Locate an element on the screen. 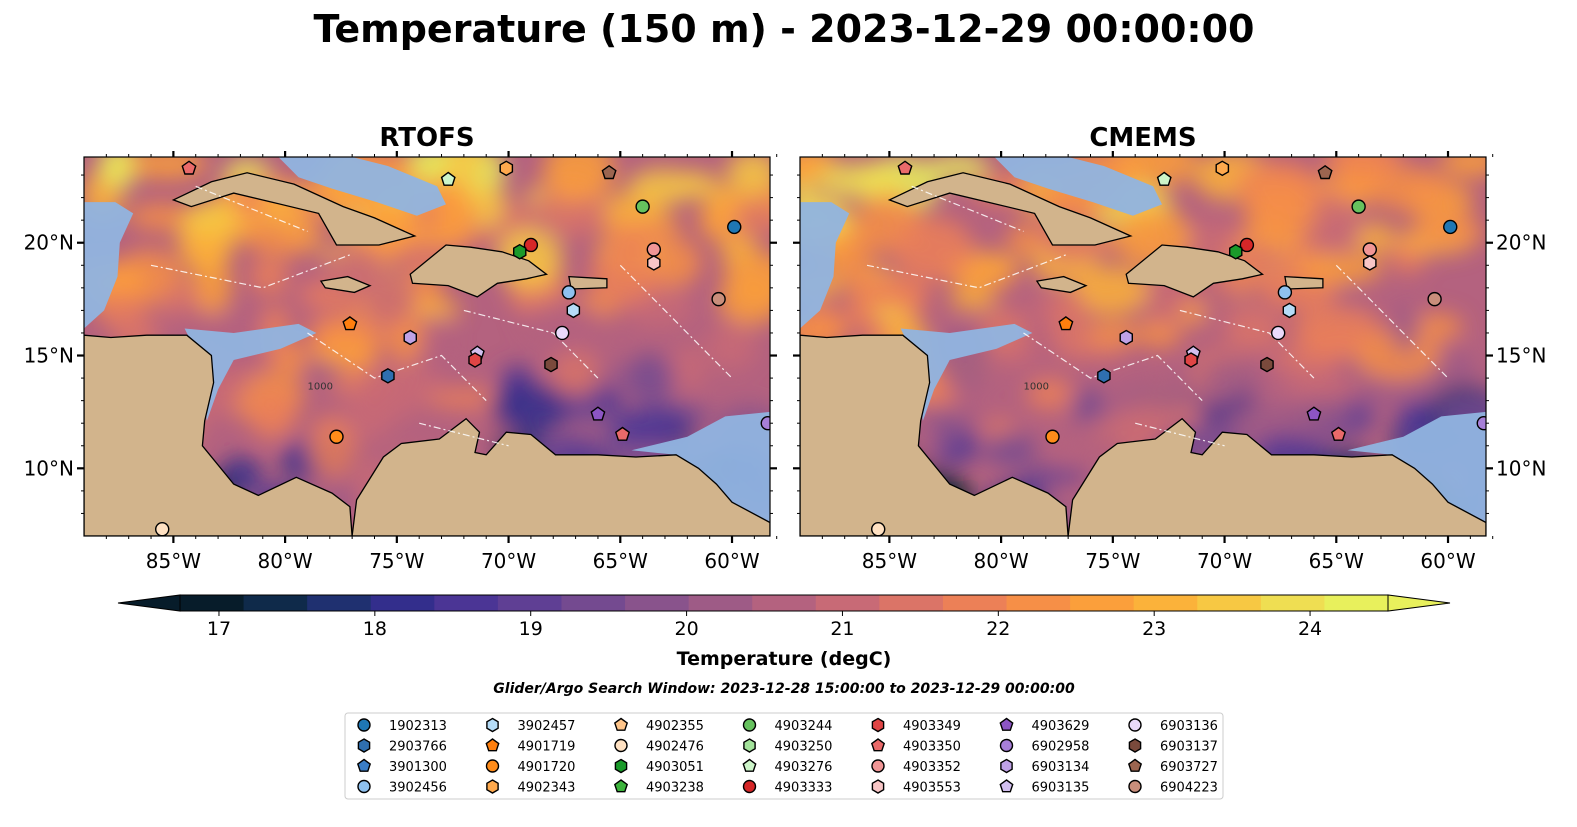 The height and width of the screenshot is (827, 1577). legend-label: 4902355 is located at coordinates (675, 726).